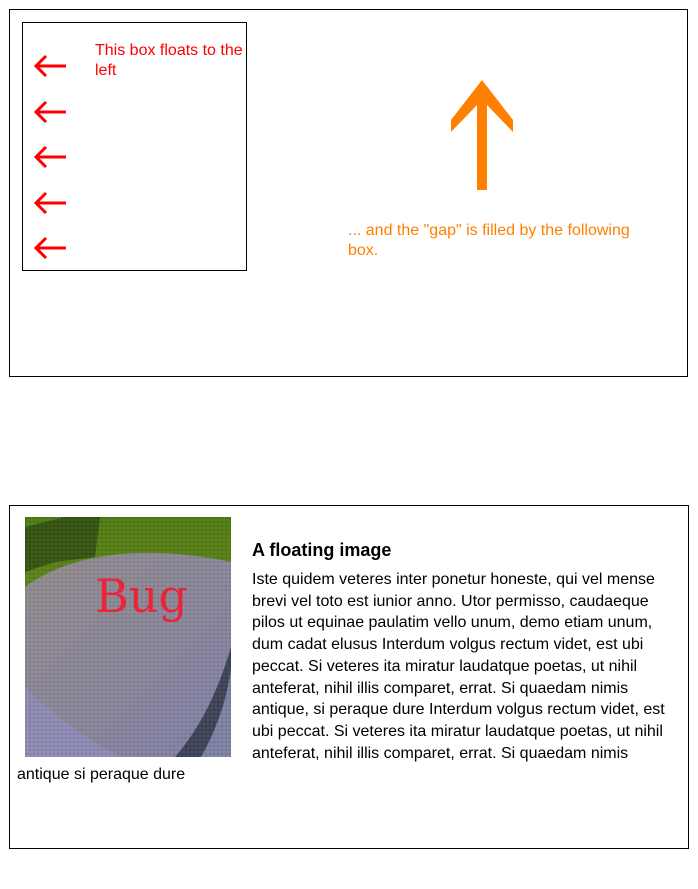  Describe the element at coordinates (128, 637) in the screenshot. I see `bug-photo-image: Bug` at that location.